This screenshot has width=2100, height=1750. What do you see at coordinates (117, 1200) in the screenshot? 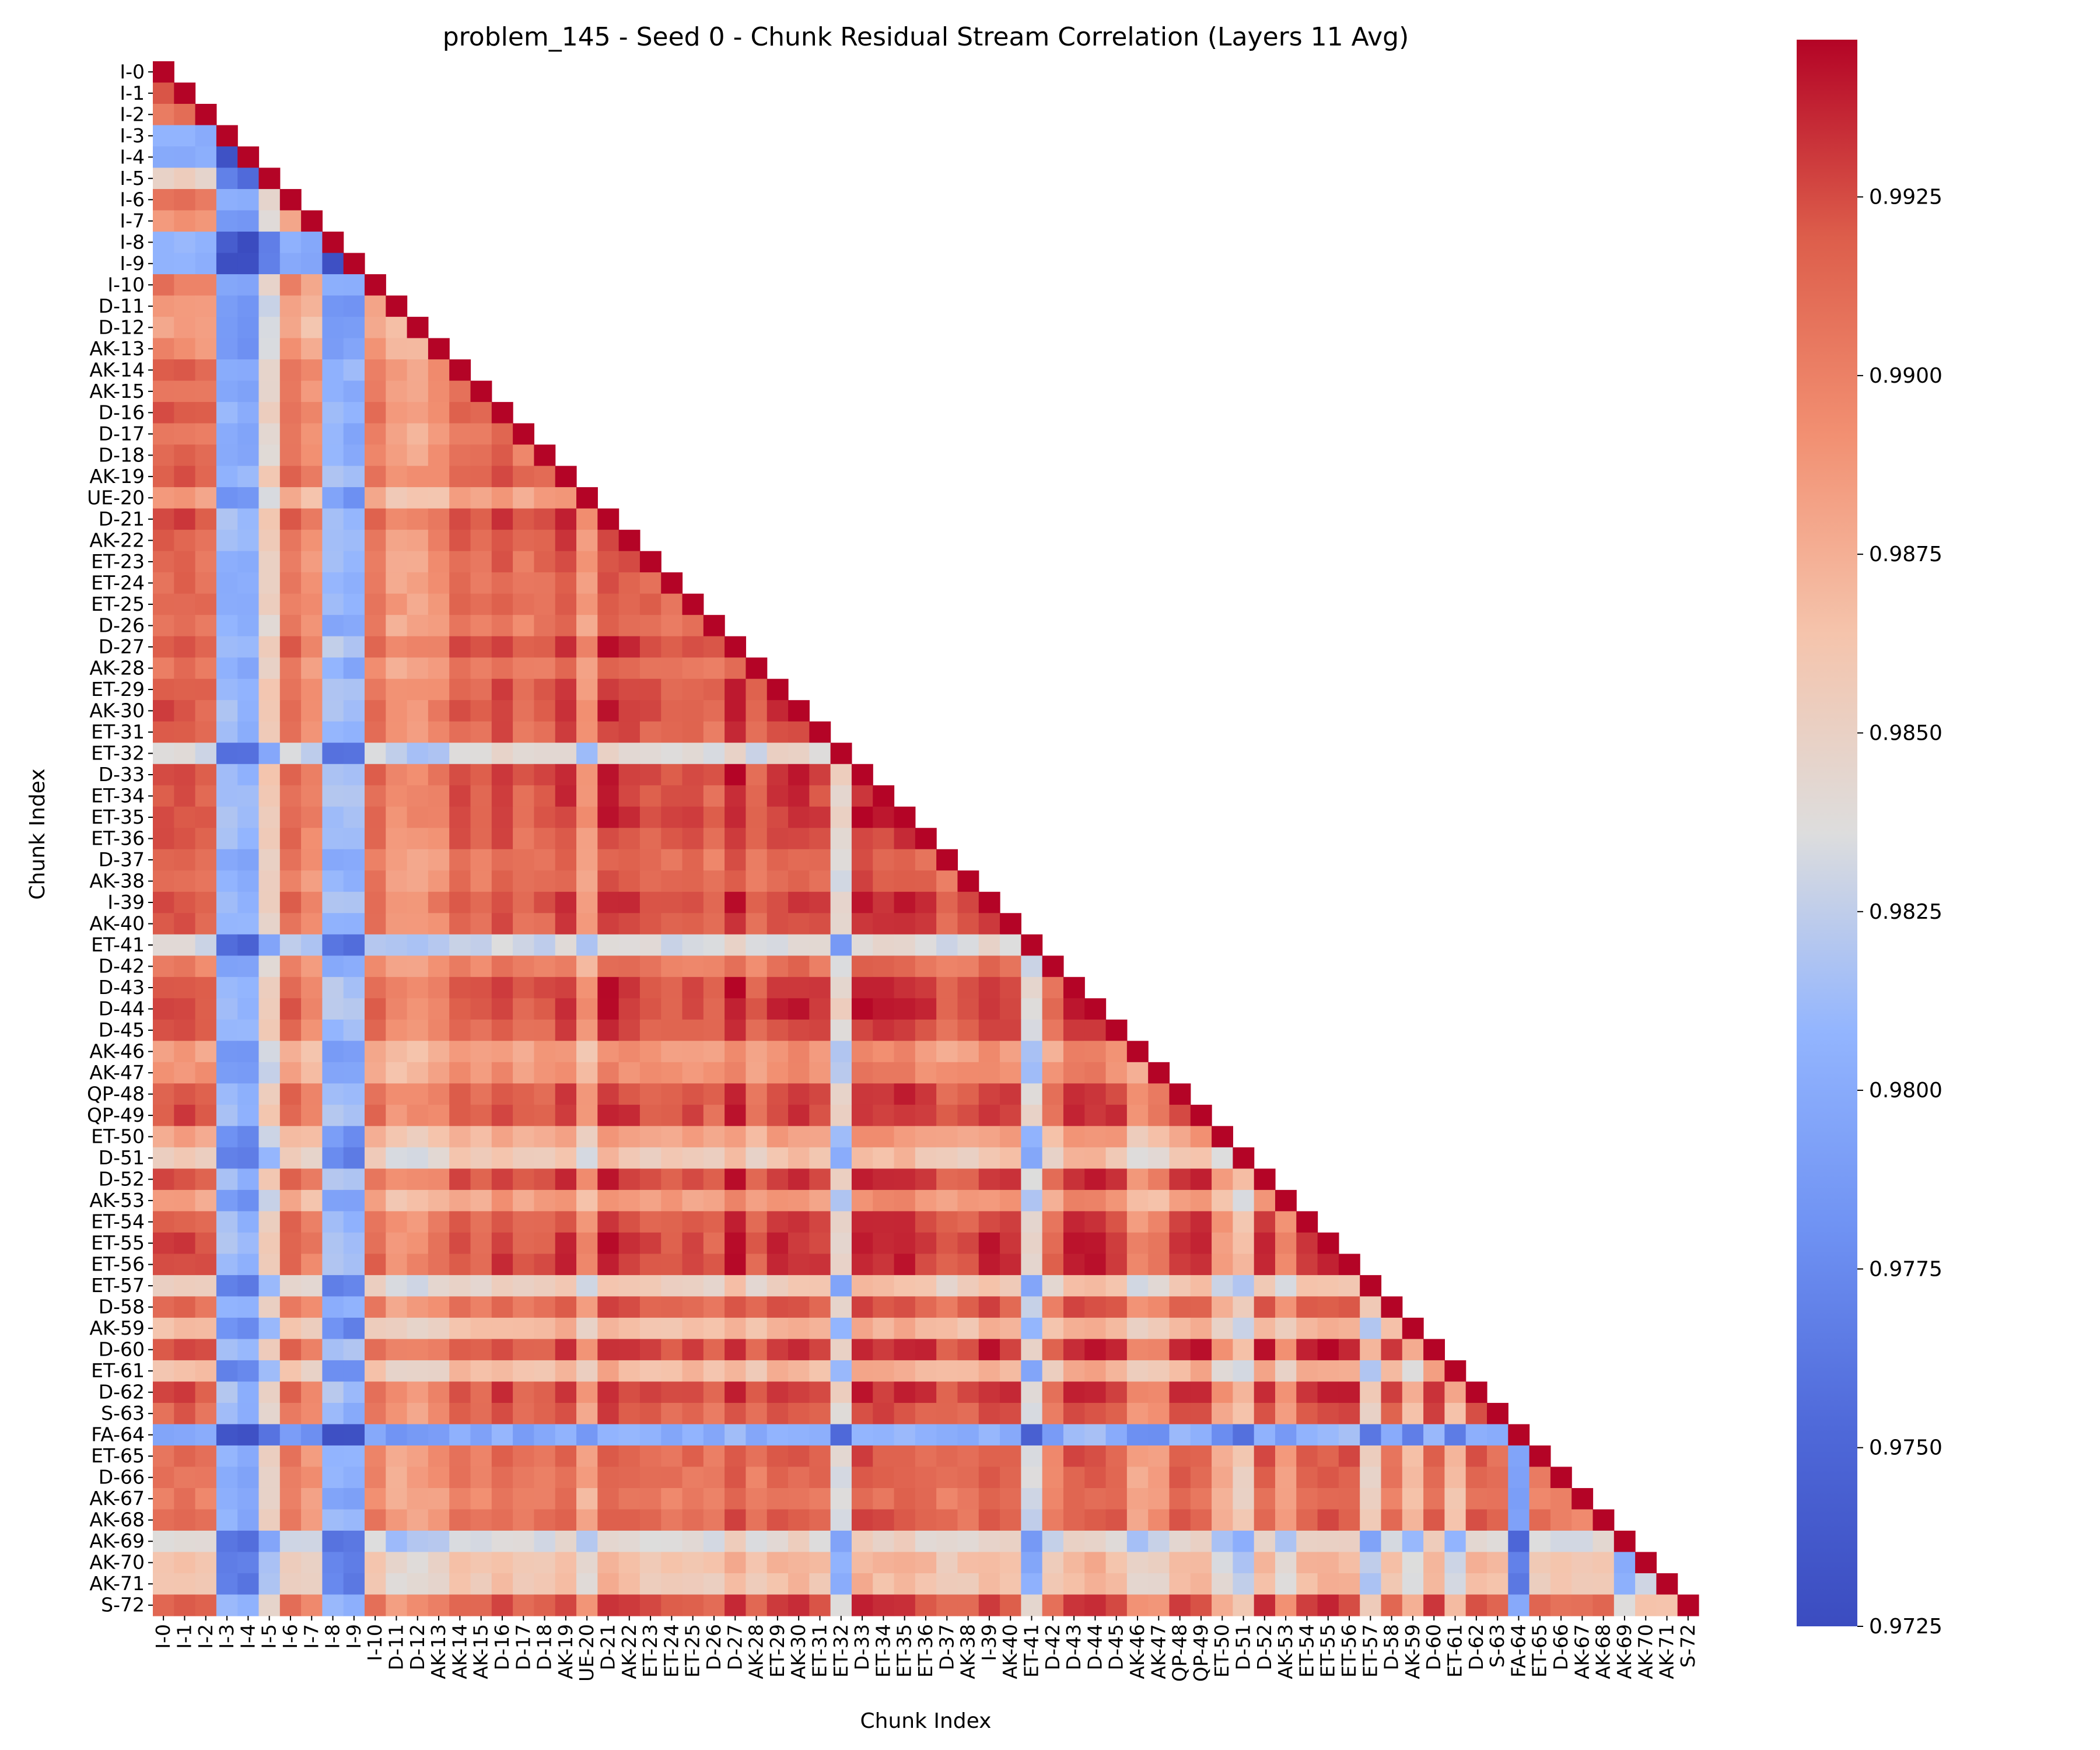
I see `y-tick-label: AK-53` at bounding box center [117, 1200].